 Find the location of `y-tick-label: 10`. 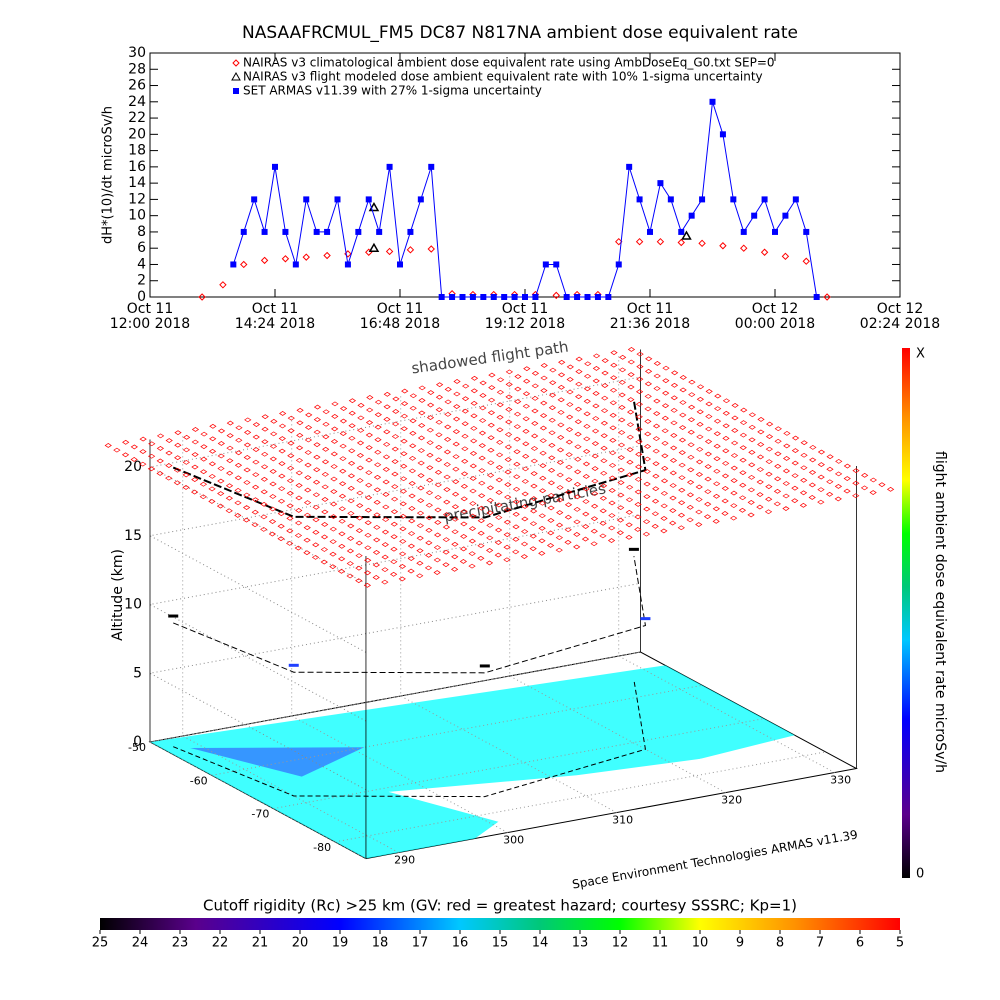

y-tick-label: 10 is located at coordinates (137, 216).